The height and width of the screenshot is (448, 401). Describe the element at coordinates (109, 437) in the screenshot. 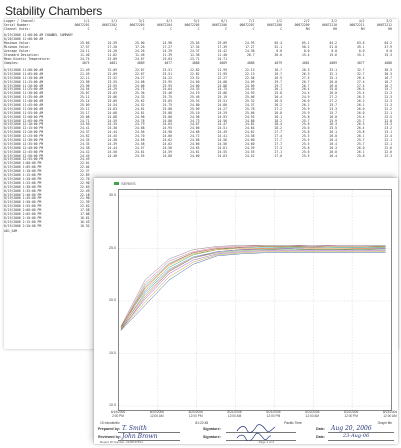

I see `reviewed-by-label: Reviewed by:` at that location.